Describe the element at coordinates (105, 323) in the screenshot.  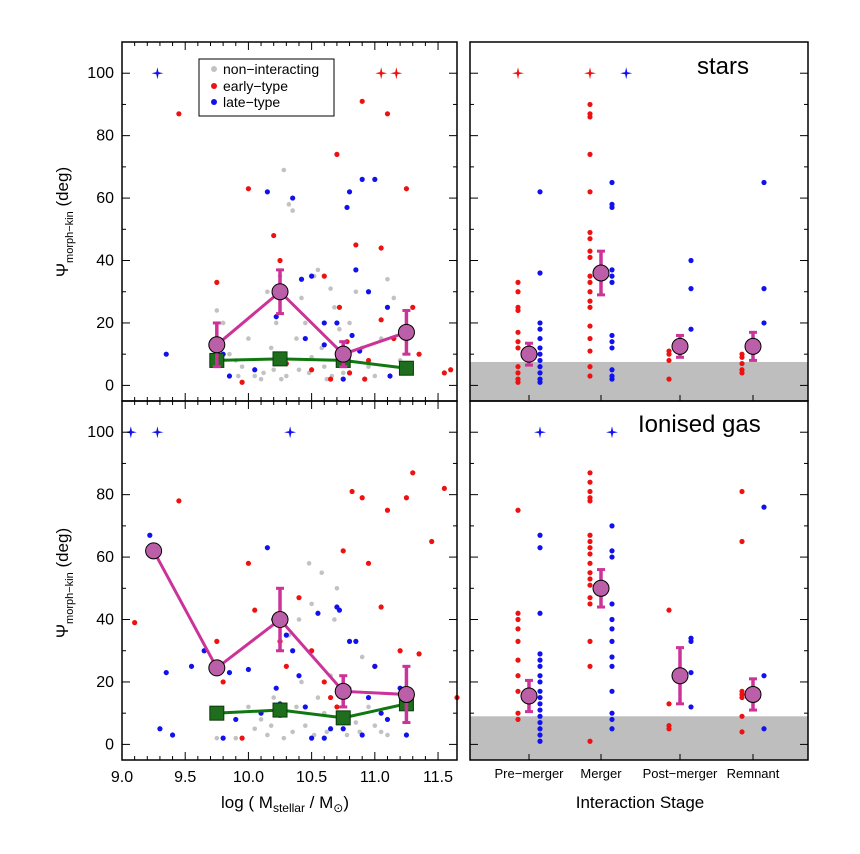
I see `y-tick-label: 20` at that location.